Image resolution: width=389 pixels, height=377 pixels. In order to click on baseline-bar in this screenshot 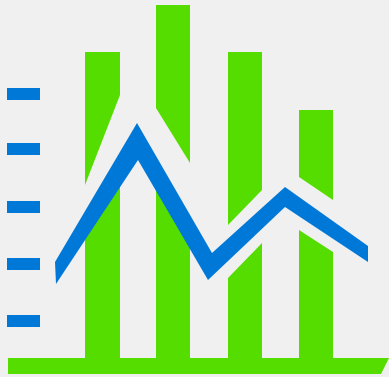, I will do `click(198, 366)`.